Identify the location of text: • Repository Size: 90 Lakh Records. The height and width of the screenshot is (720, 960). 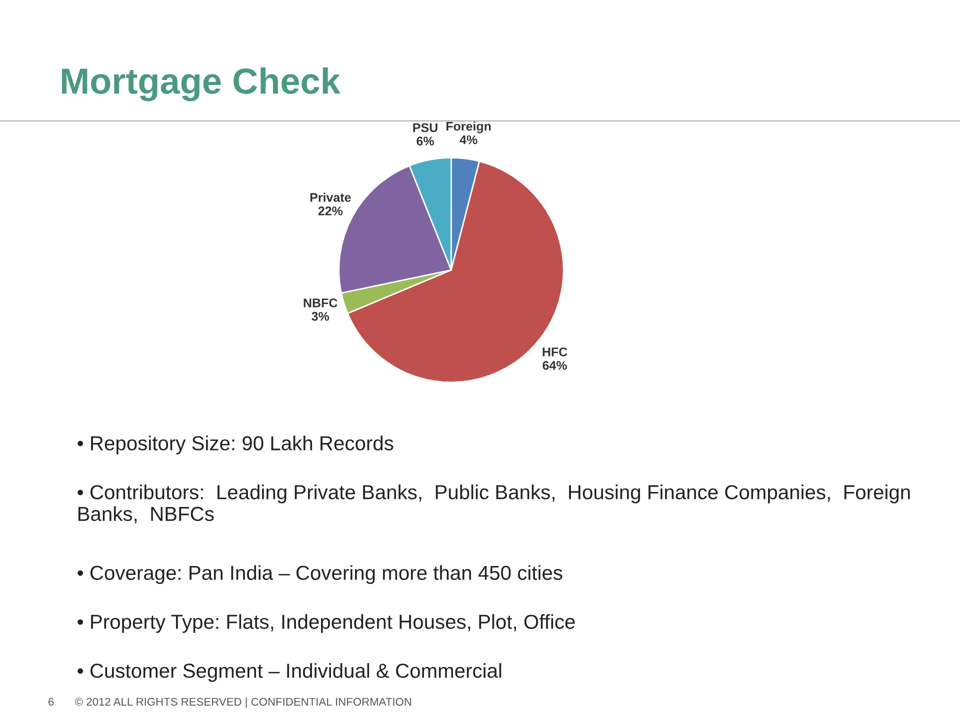
(236, 445).